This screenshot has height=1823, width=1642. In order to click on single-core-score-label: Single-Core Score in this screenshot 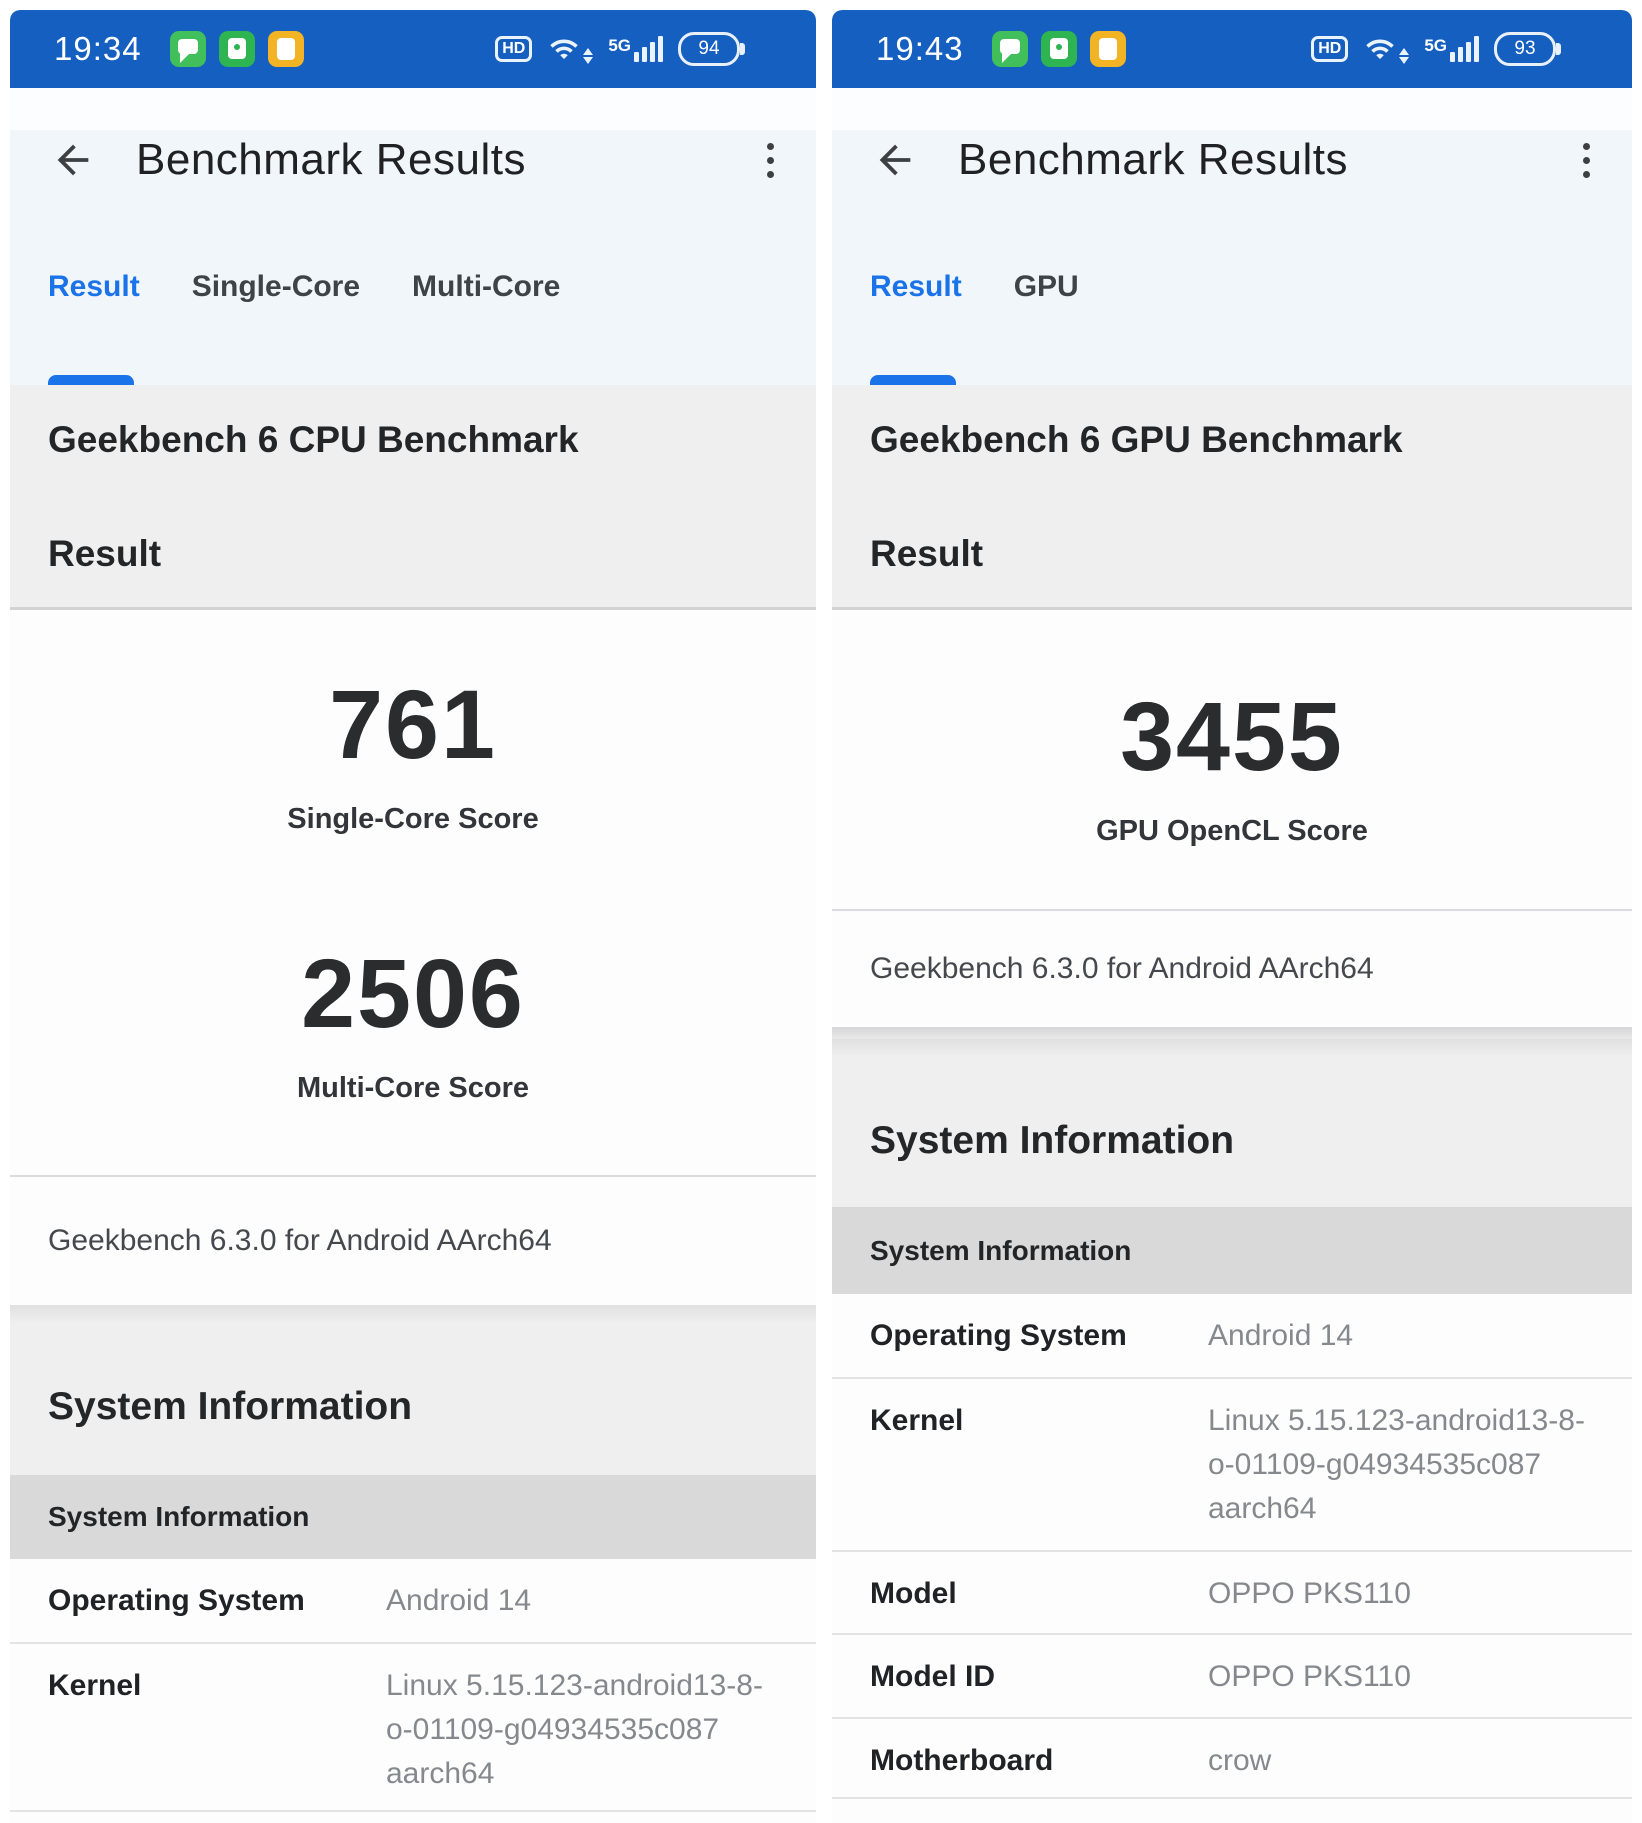, I will do `click(413, 819)`.